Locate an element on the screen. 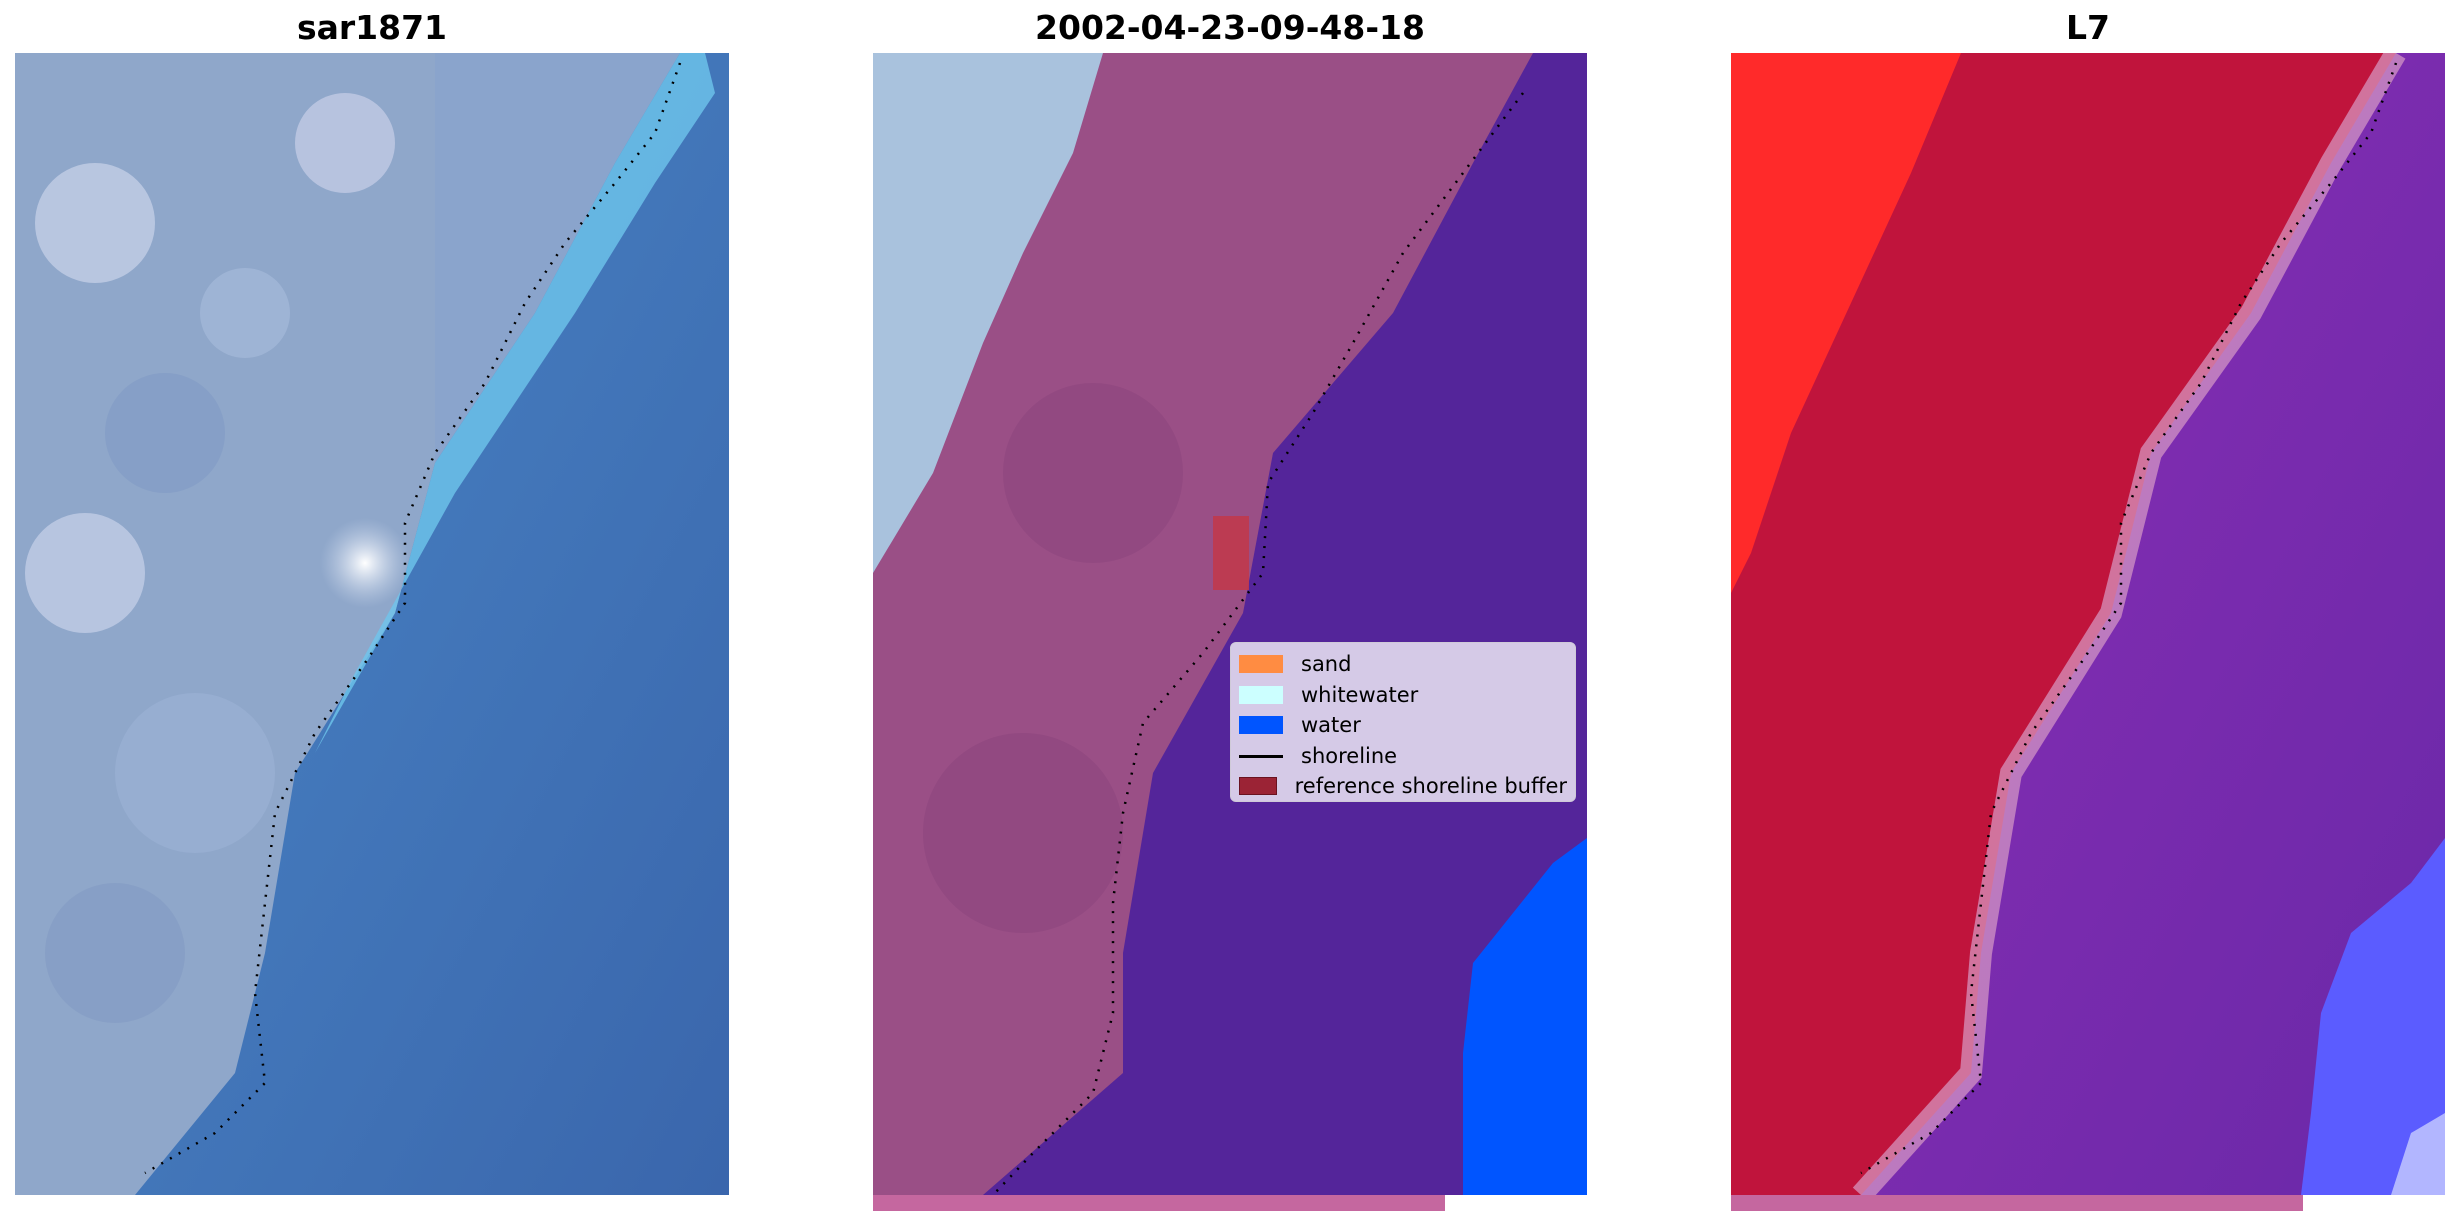 This screenshot has height=1229, width=2460. legend-swatch-whitewater is located at coordinates (1261, 694).